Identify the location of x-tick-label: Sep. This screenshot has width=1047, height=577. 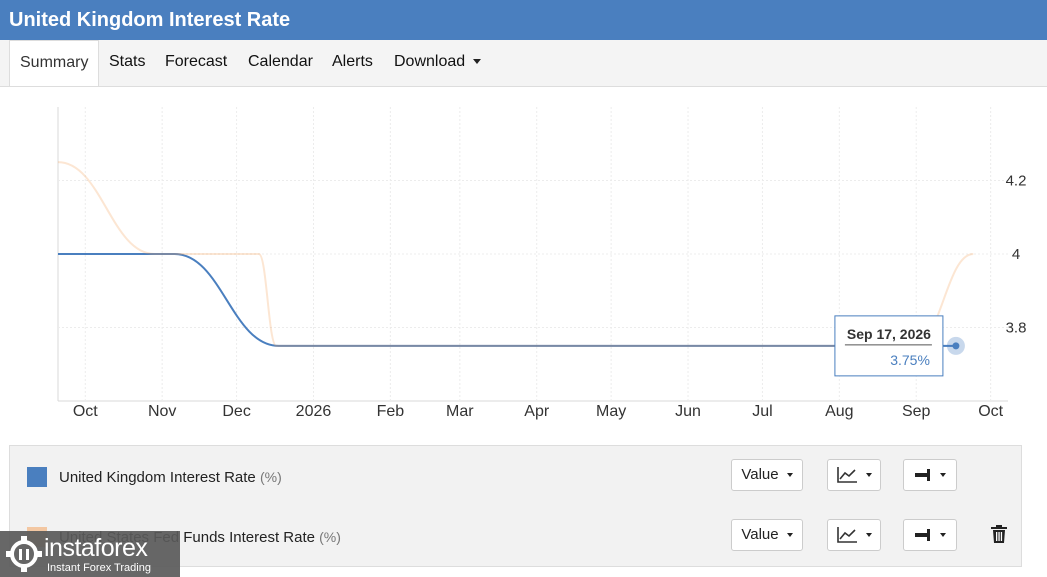
(916, 411).